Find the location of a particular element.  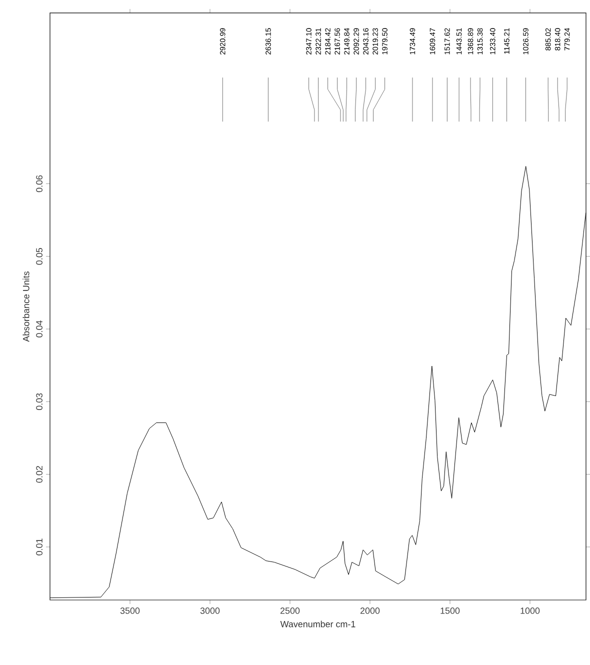

y-tick-label: 0.04 is located at coordinates (39, 329).